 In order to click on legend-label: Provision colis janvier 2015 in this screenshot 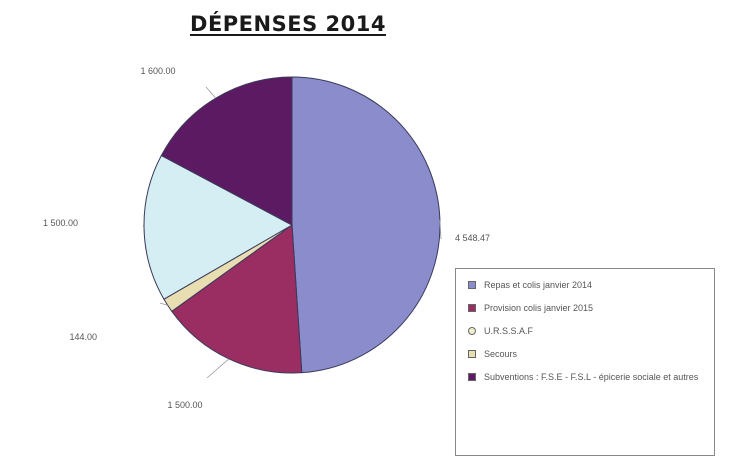, I will do `click(539, 308)`.